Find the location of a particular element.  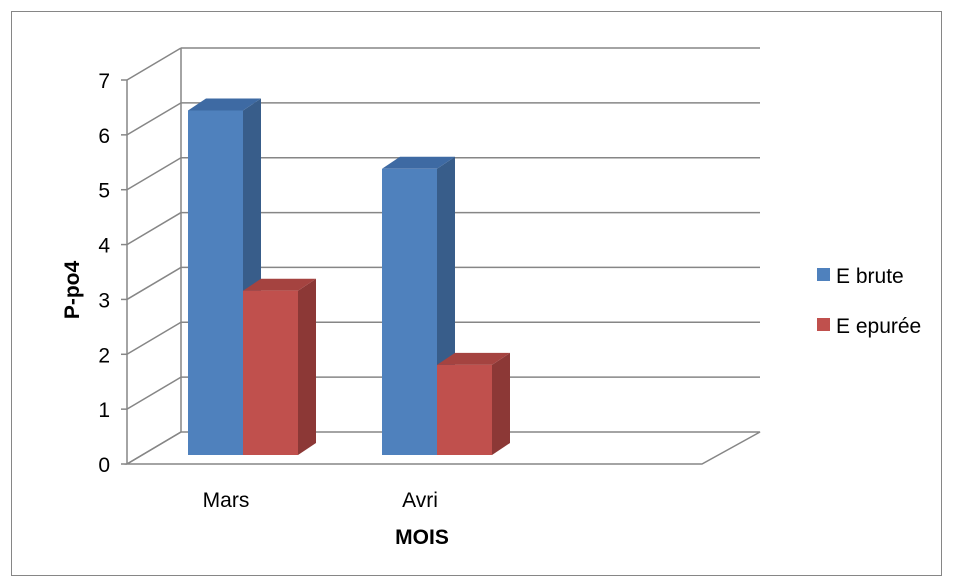

y-tick-labels: 0 1 2 3 4 5 6 7 is located at coordinates (104, 273).